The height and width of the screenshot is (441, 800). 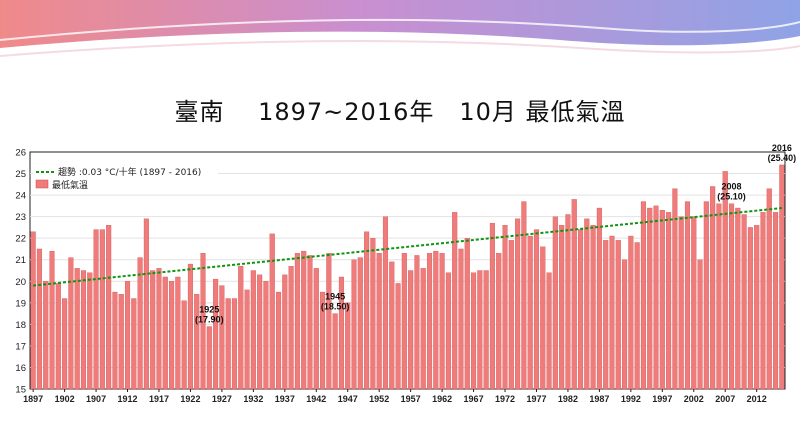 What do you see at coordinates (20, 303) in the screenshot?
I see `y-tick-label: 19` at bounding box center [20, 303].